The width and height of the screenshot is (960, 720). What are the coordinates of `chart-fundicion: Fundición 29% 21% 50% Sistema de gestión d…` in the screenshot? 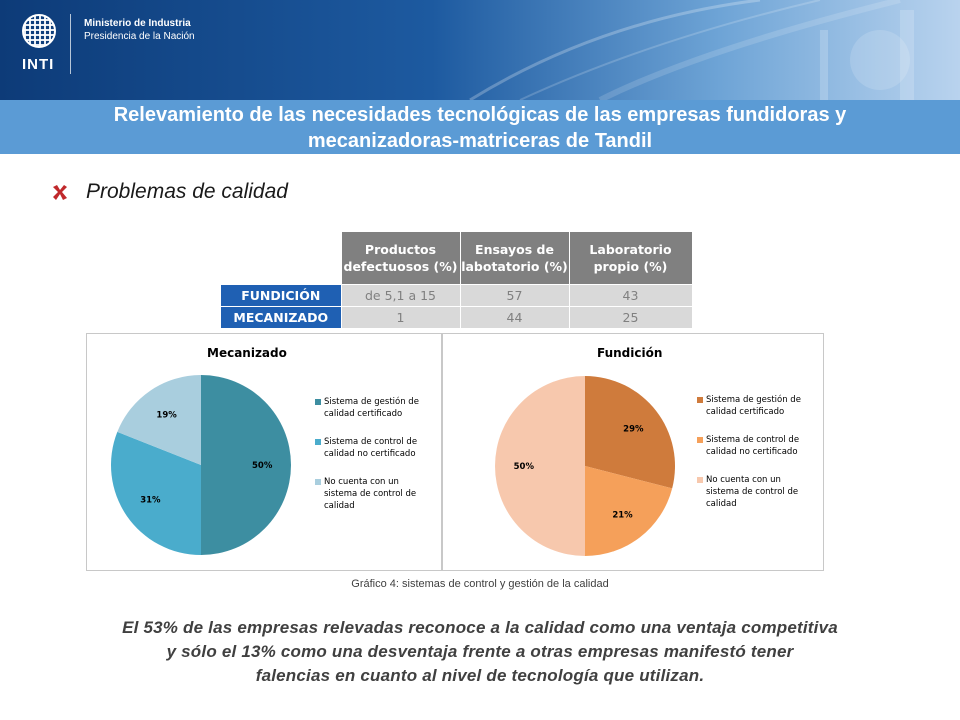 It's located at (633, 452).